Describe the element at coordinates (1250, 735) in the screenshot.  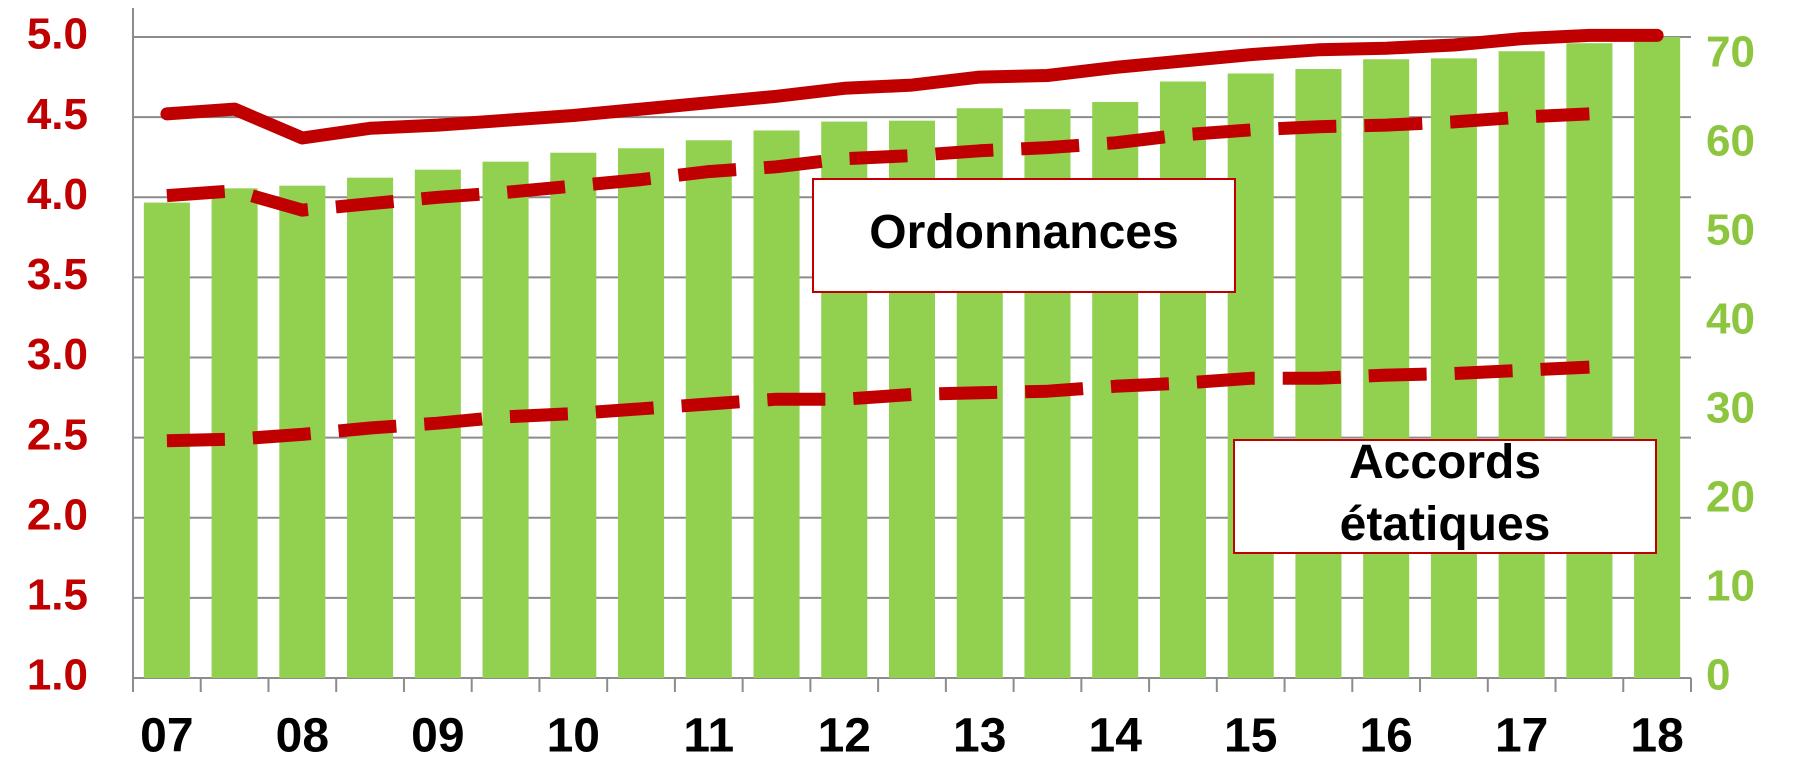
I see `x-tick-label: 15` at that location.